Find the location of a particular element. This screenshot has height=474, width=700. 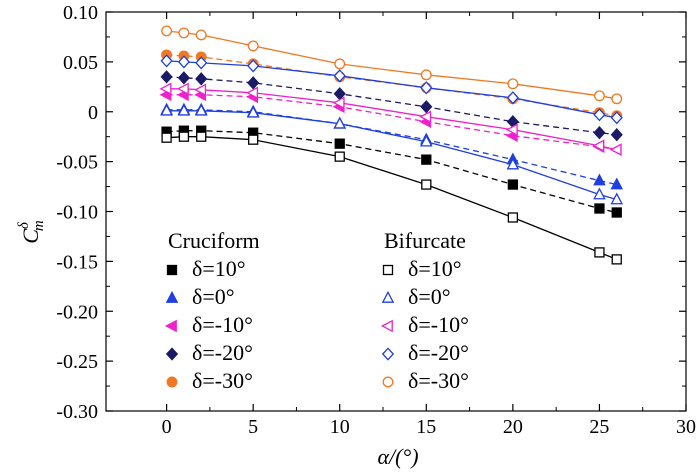

y-tick-label: 0 is located at coordinates (93, 113).